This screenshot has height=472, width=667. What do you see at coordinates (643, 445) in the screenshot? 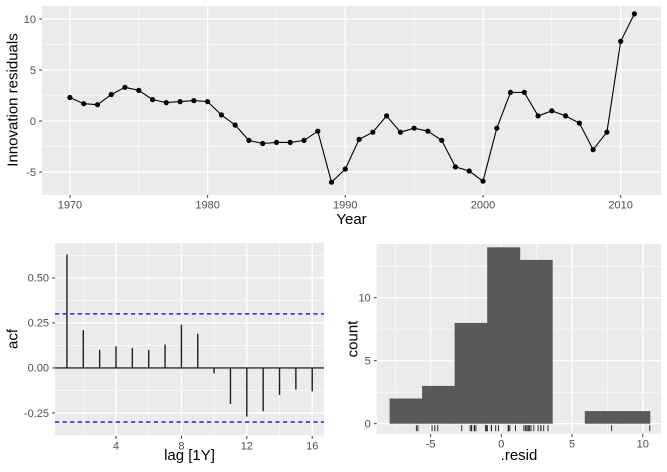
I see `x-tick-label: 10` at bounding box center [643, 445].